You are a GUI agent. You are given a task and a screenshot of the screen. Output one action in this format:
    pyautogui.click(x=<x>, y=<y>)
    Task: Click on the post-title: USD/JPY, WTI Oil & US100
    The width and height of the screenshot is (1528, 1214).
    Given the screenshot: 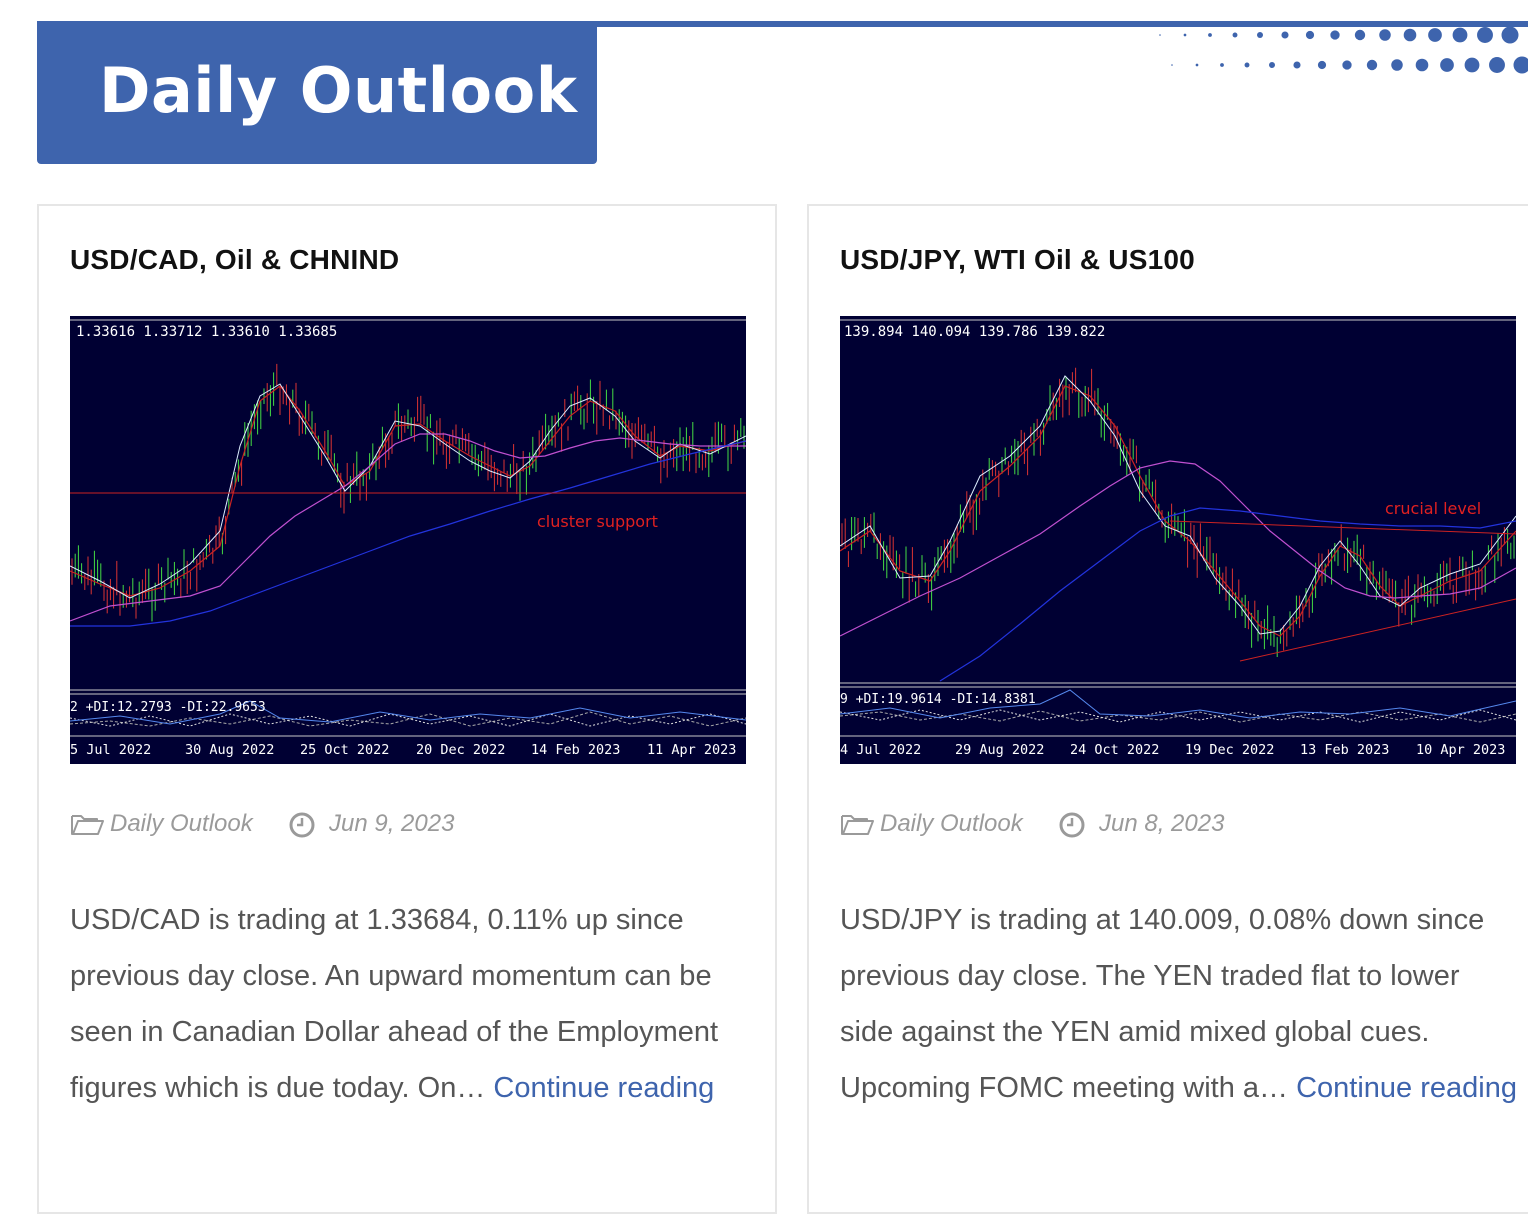 What is the action you would take?
    pyautogui.click(x=1017, y=260)
    